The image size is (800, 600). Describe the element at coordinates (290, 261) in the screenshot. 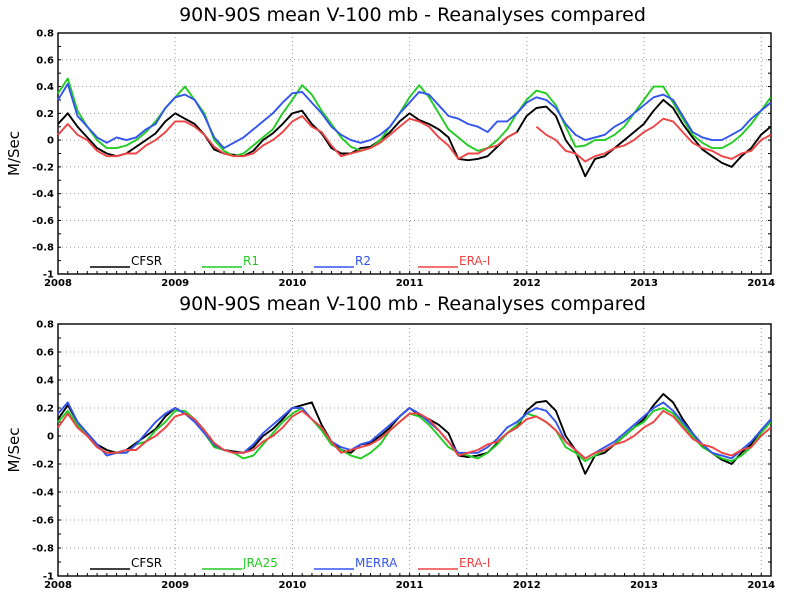

I see `legend: CFSR R1 R2 ERA-I` at that location.